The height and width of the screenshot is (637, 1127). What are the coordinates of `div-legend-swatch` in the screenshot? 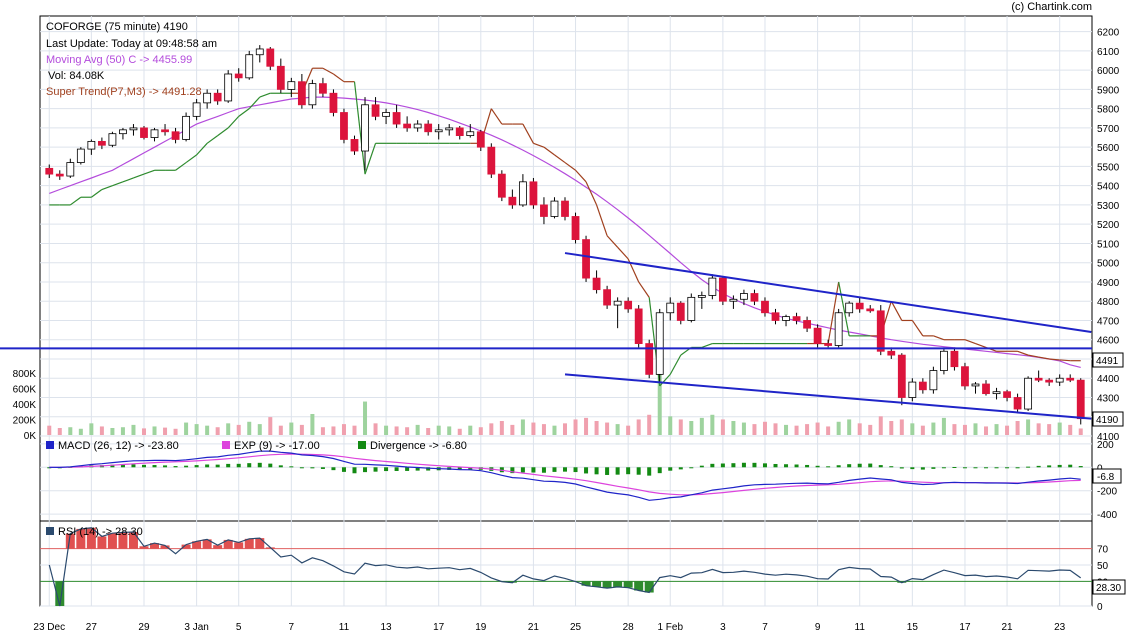 It's located at (362, 445).